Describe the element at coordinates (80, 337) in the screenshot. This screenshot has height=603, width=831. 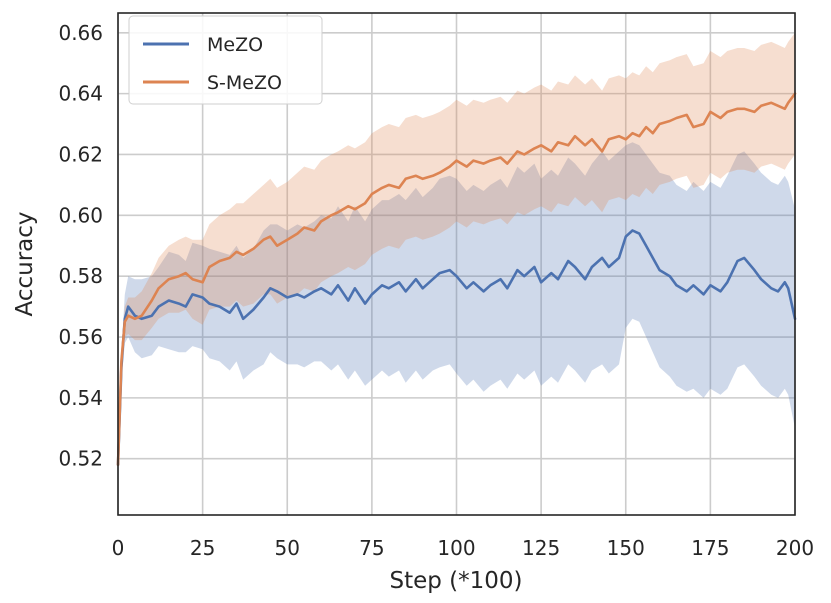
I see `y-tick-label: 0.56` at that location.